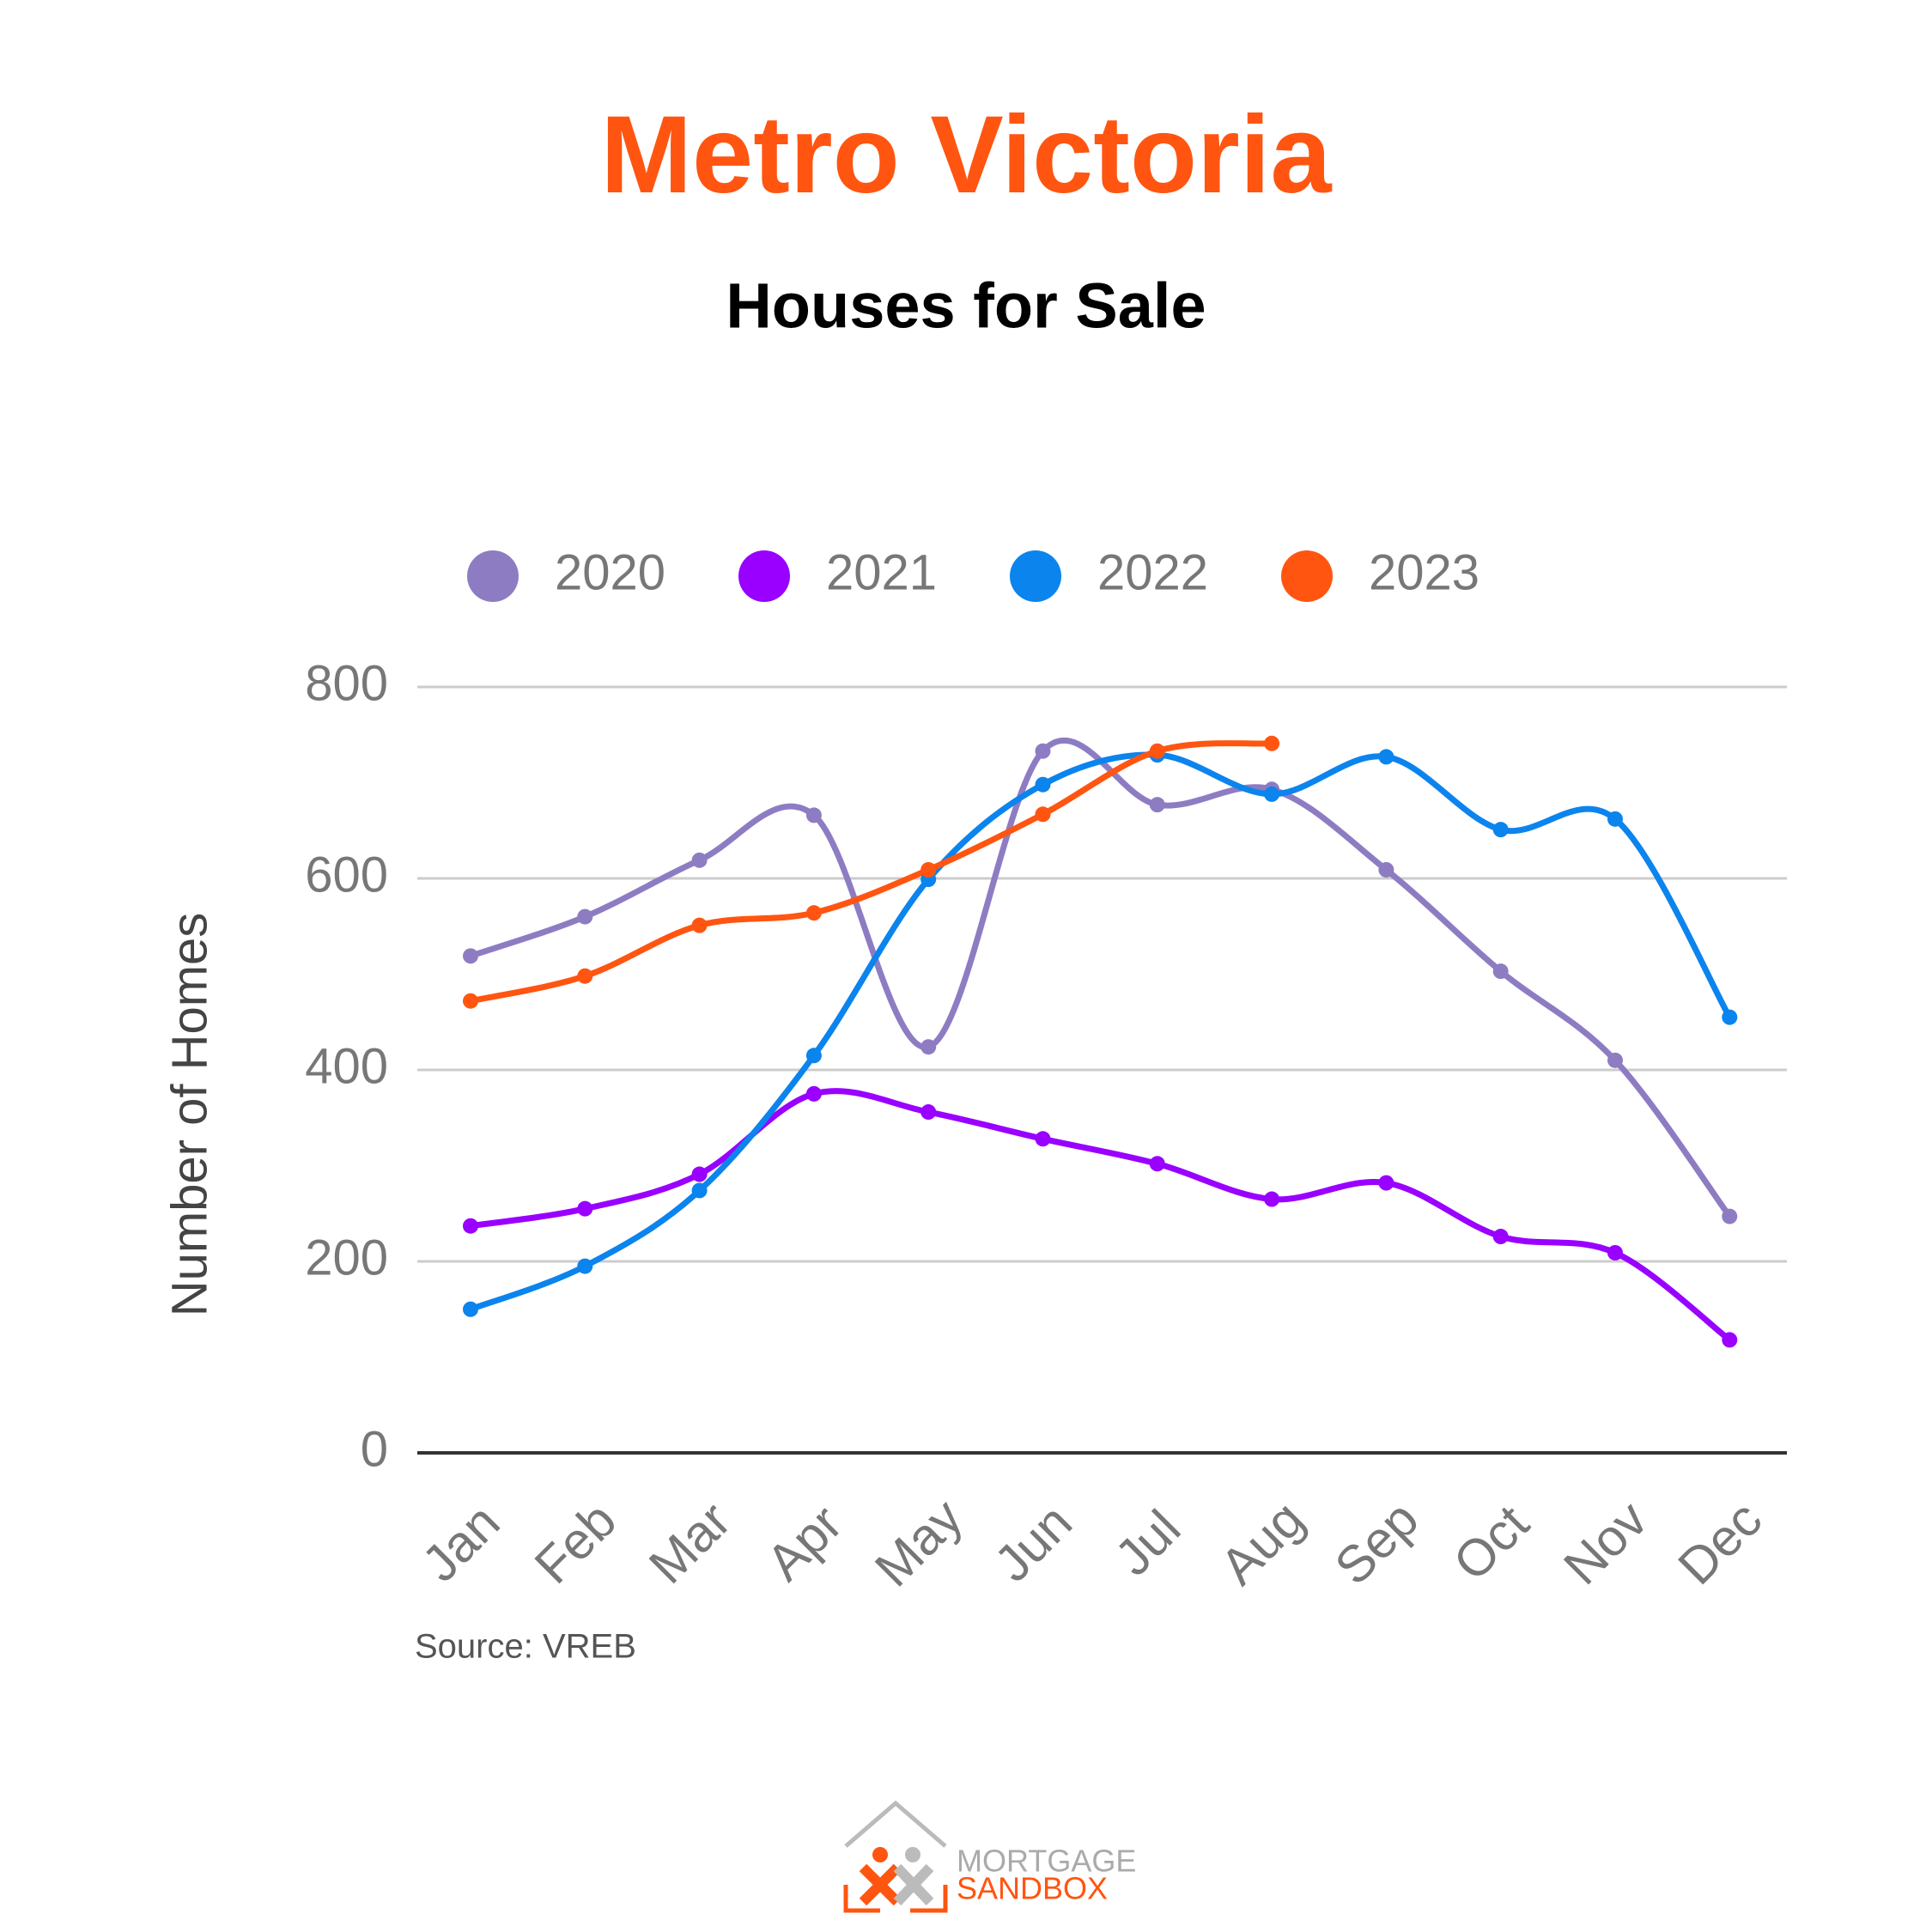  I want to click on y-tick-label: 400, so click(346, 1066).